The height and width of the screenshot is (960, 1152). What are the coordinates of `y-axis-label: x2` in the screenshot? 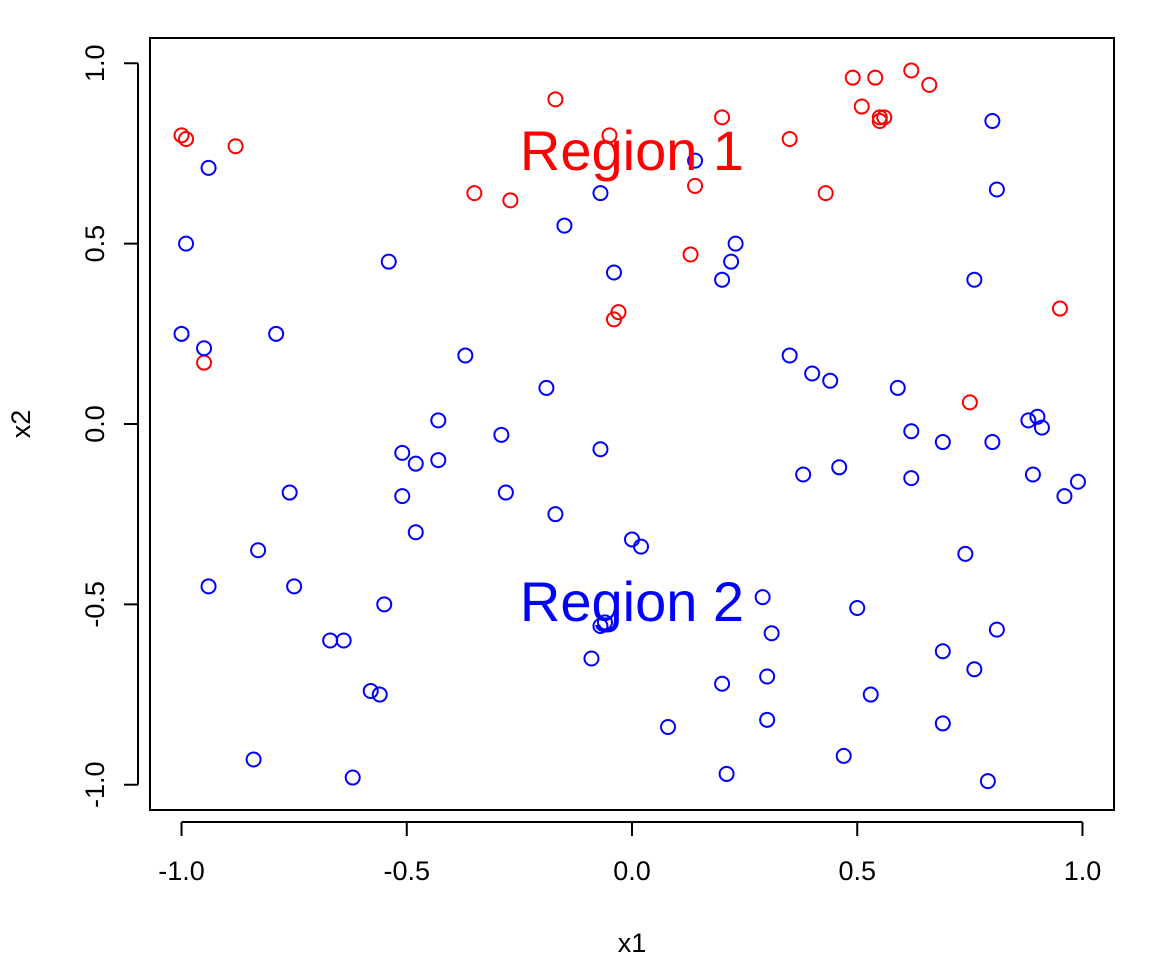 It's located at (21, 424).